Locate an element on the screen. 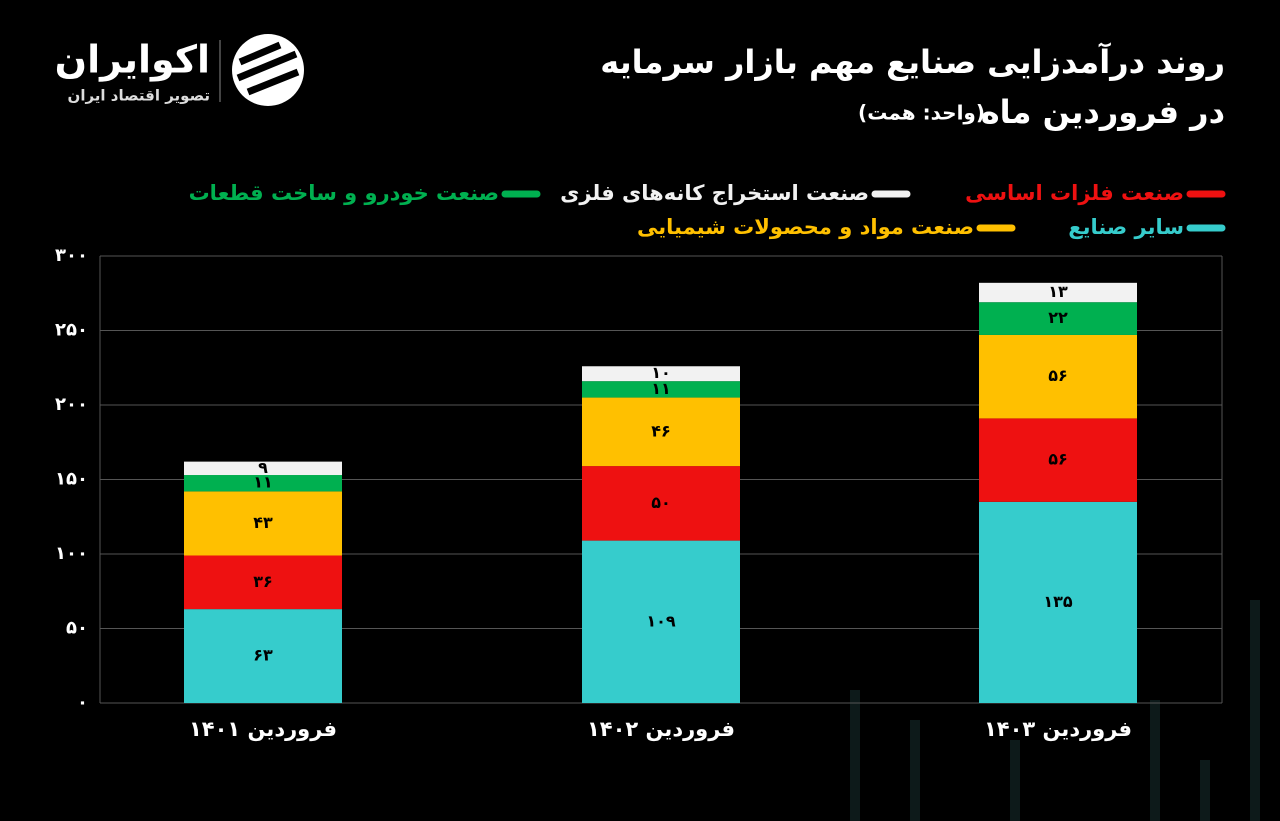  data-label: ۲۲ is located at coordinates (1058, 317).